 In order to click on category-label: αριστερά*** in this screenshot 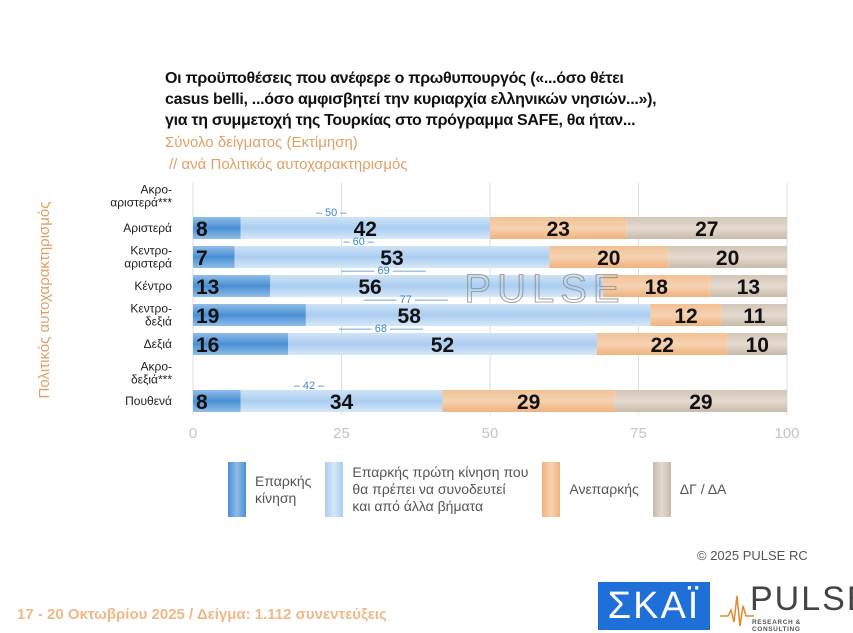, I will do `click(141, 203)`.